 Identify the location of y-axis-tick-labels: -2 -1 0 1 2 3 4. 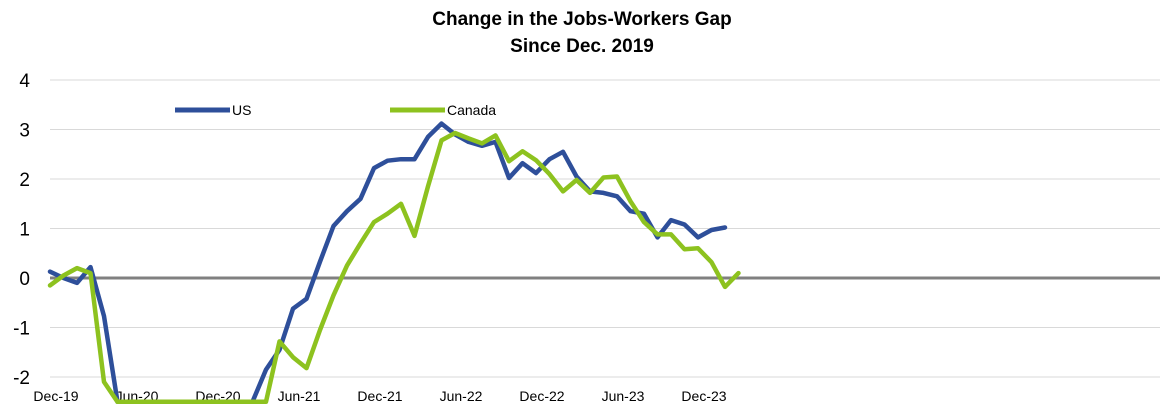
(21, 230).